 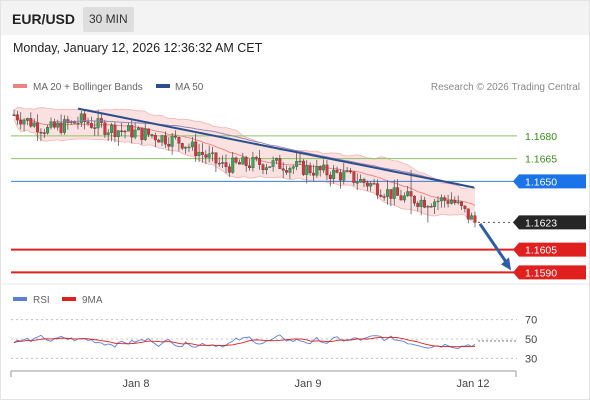 I want to click on time-axis-label: Jan 12, so click(x=472, y=384).